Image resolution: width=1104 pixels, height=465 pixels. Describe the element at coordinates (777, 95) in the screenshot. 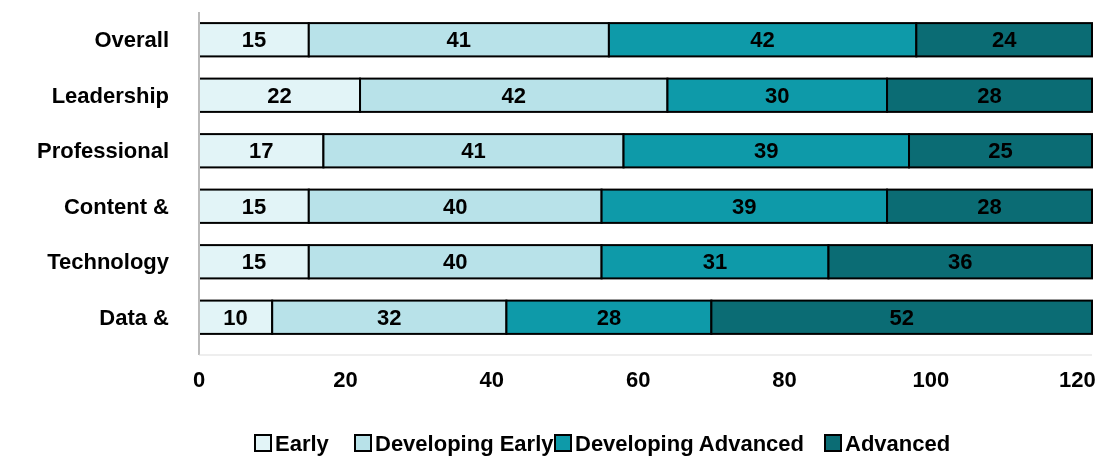

I see `data-label: 30` at that location.